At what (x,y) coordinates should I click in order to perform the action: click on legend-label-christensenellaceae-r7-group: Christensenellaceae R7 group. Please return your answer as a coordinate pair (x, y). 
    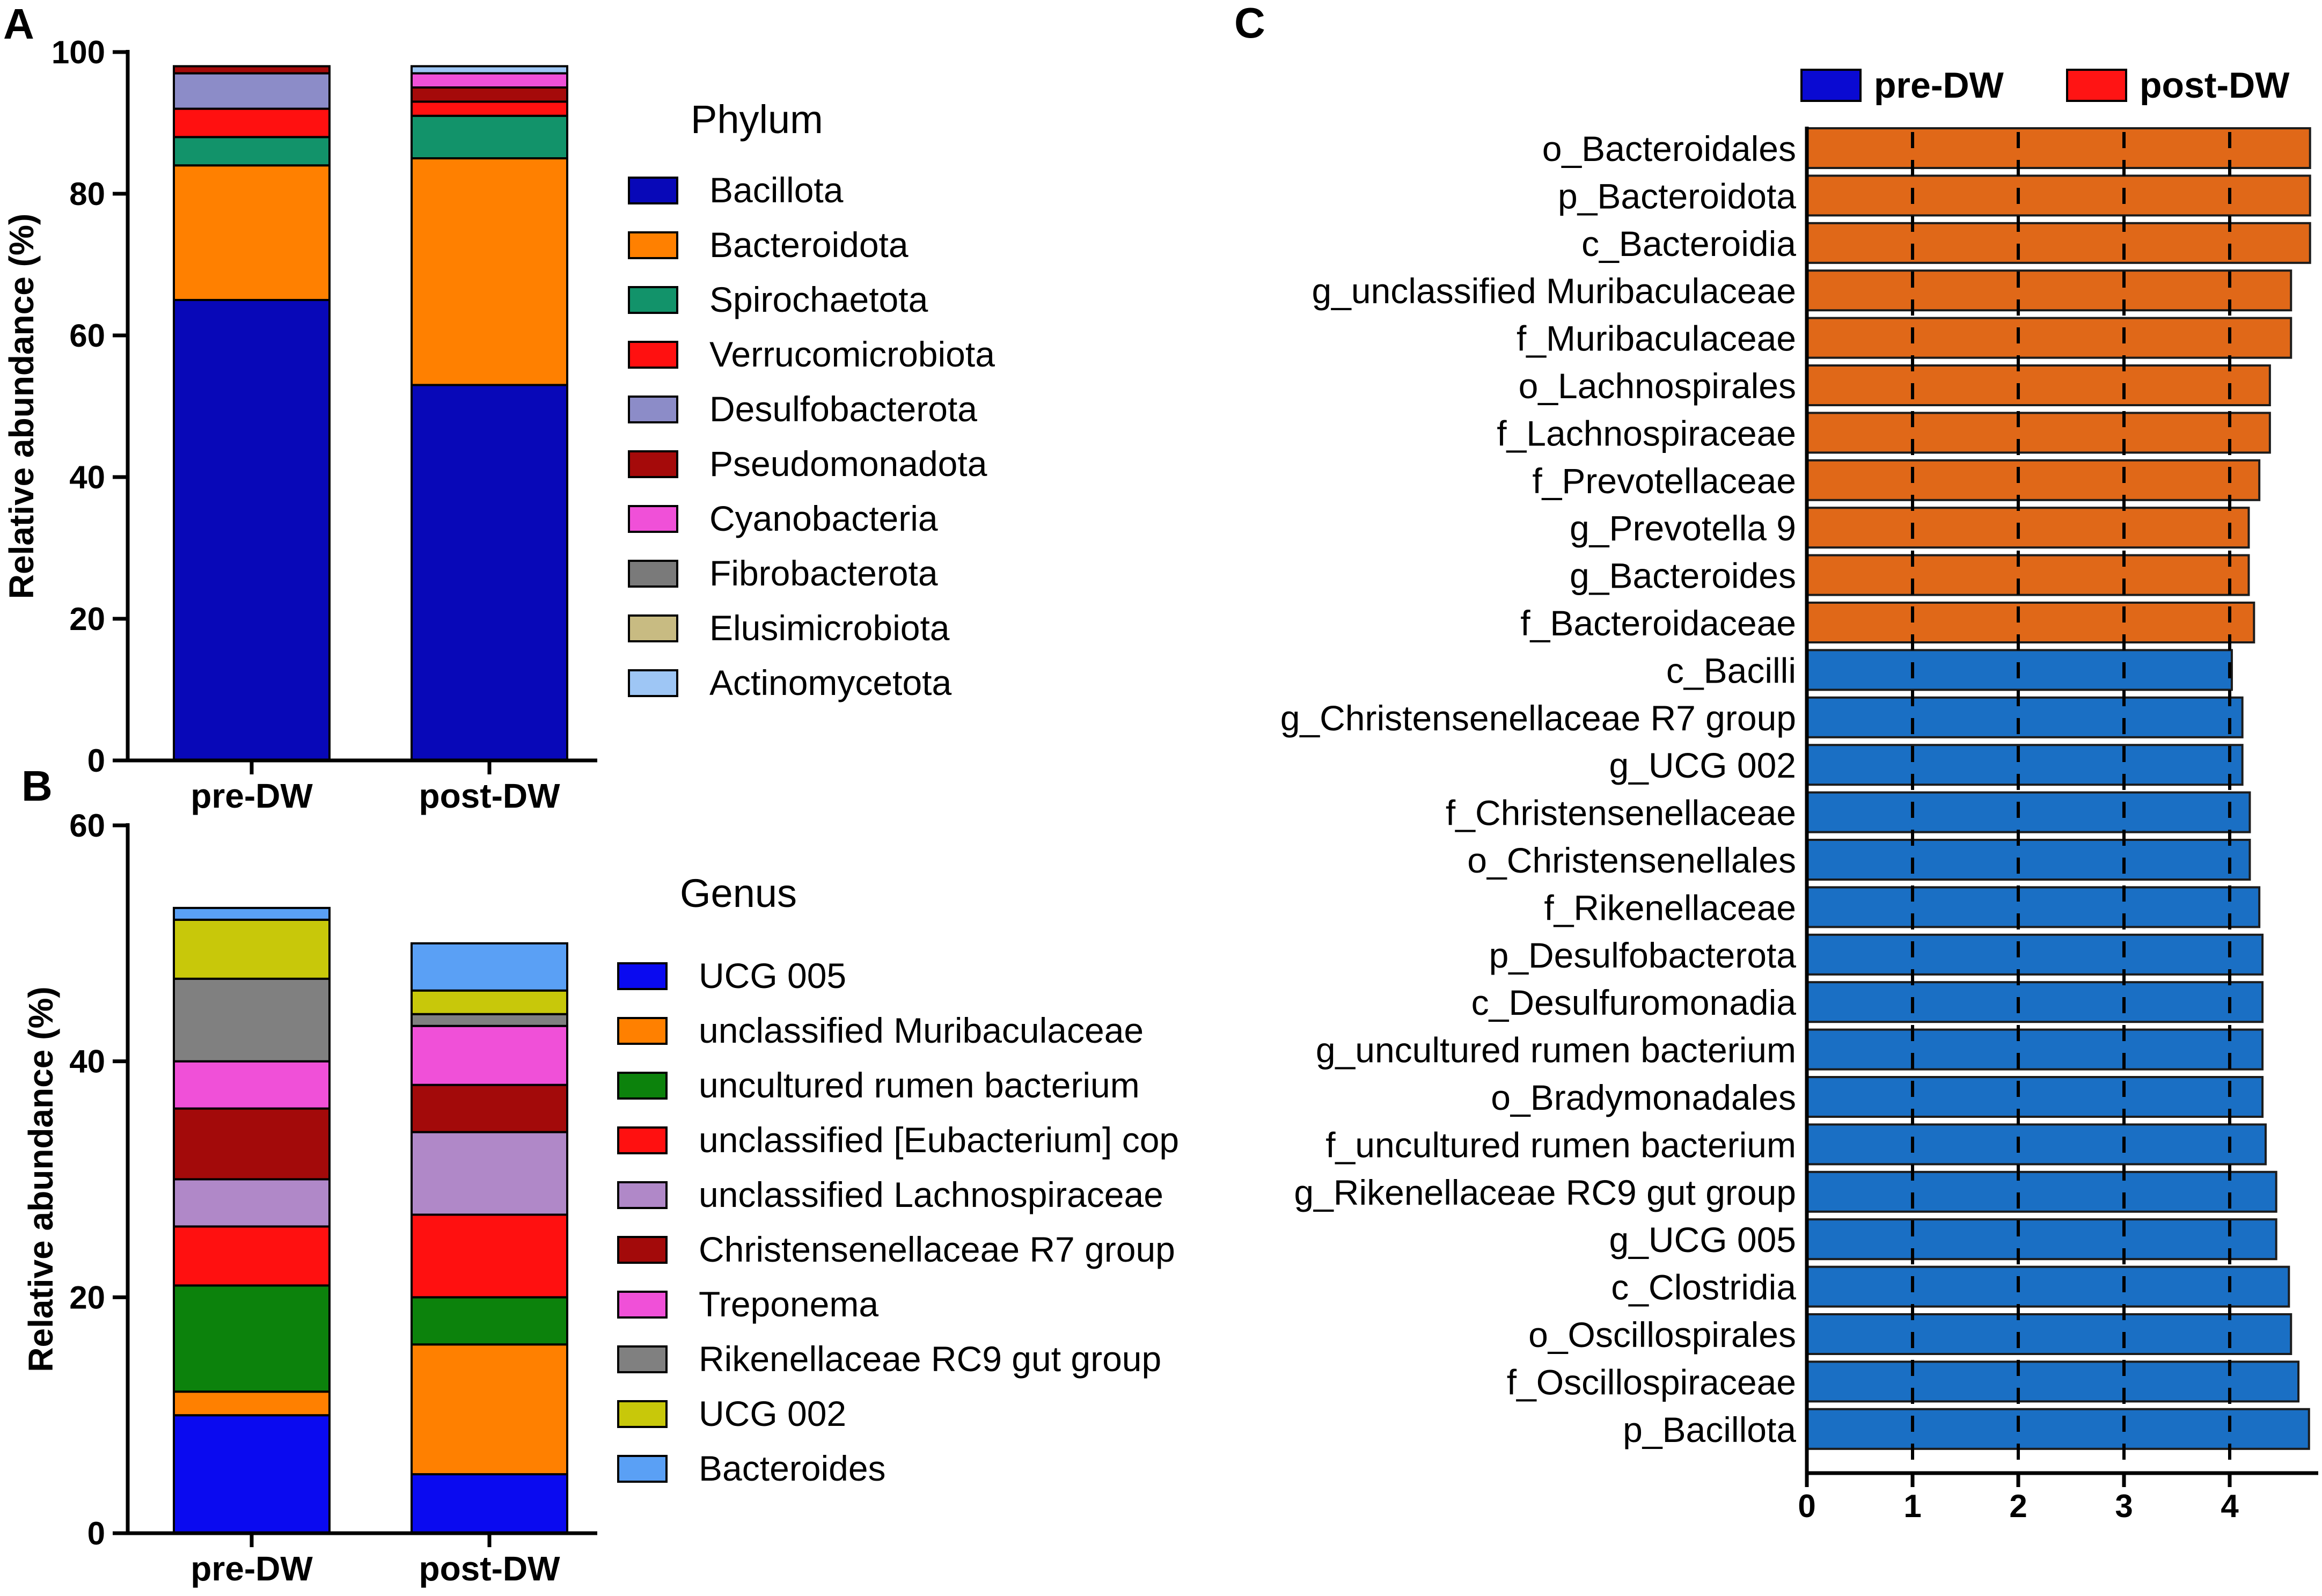
    Looking at the image, I should click on (937, 1249).